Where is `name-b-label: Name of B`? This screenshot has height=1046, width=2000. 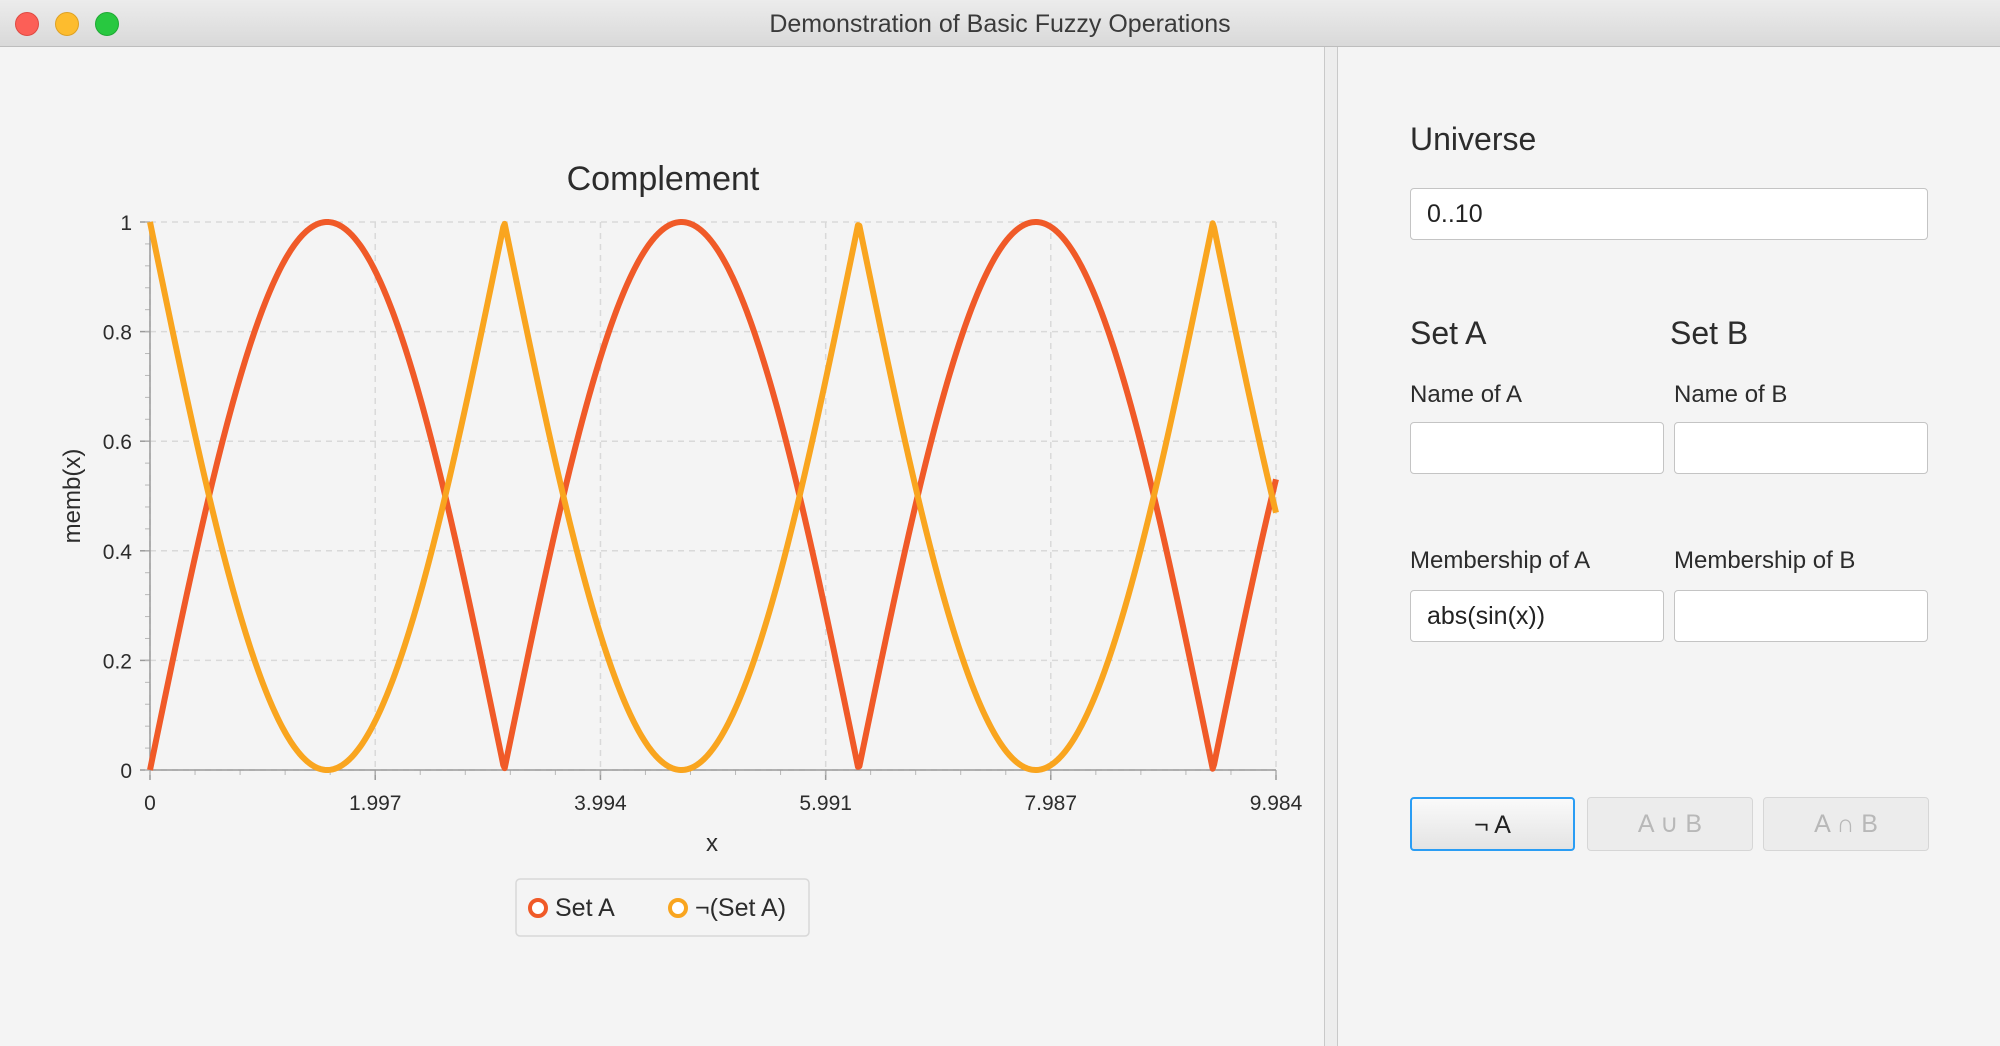
name-b-label: Name of B is located at coordinates (1731, 394).